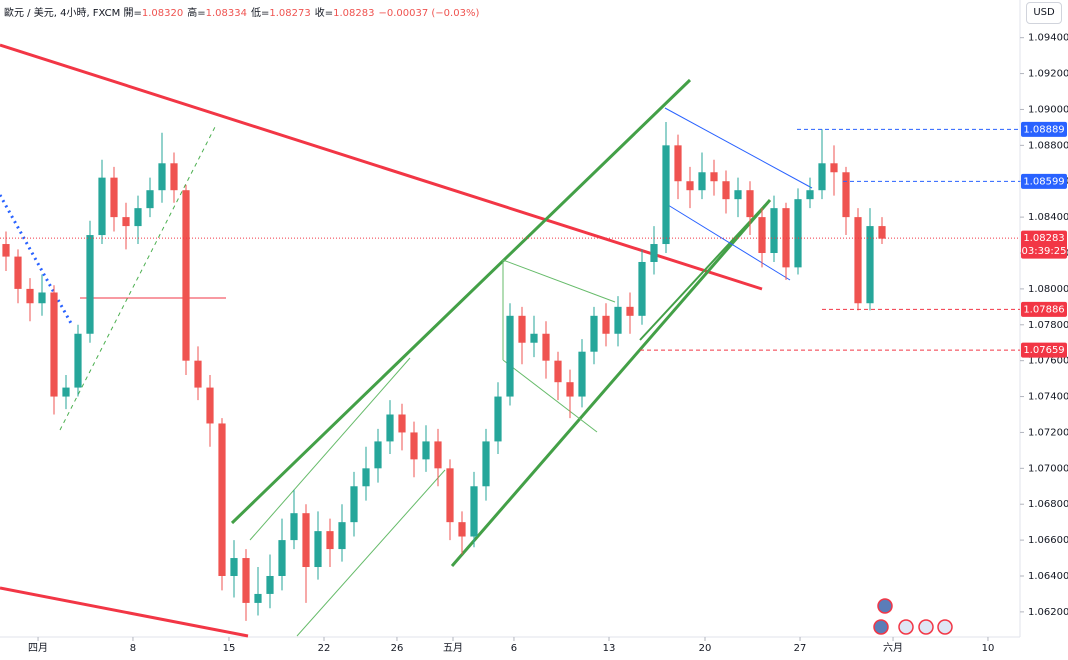 The image size is (1068, 660). I want to click on x-tick-label: 四月, so click(38, 648).